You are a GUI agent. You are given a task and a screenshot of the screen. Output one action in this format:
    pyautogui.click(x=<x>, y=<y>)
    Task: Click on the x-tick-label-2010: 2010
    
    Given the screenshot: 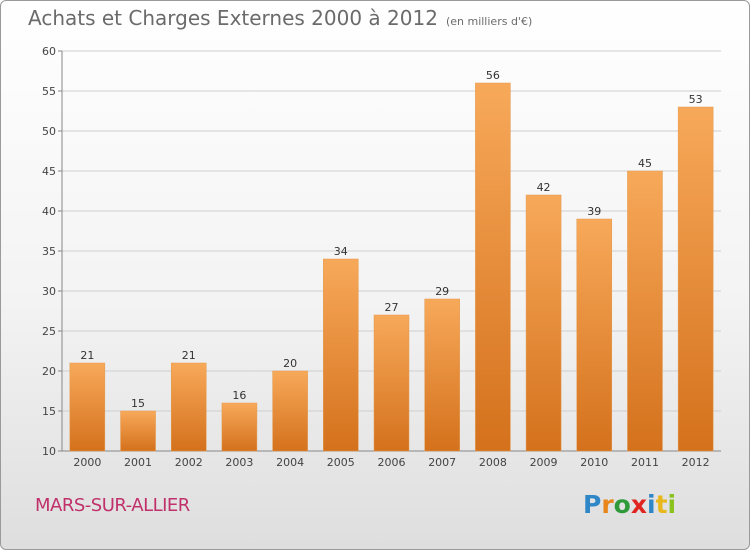 What is the action you would take?
    pyautogui.click(x=594, y=462)
    